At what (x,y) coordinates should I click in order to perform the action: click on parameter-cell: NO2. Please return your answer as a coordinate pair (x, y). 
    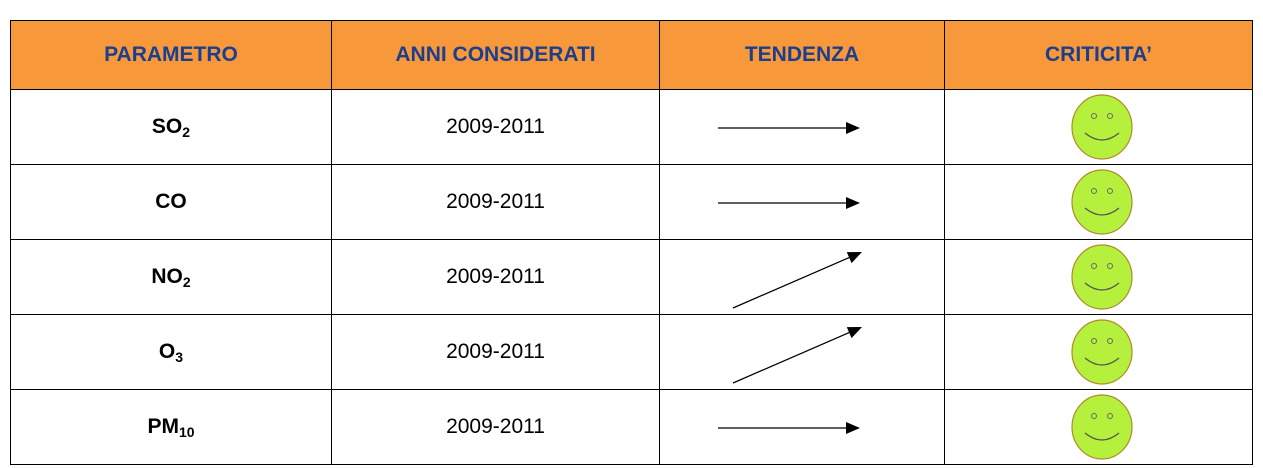
    Looking at the image, I should click on (171, 277).